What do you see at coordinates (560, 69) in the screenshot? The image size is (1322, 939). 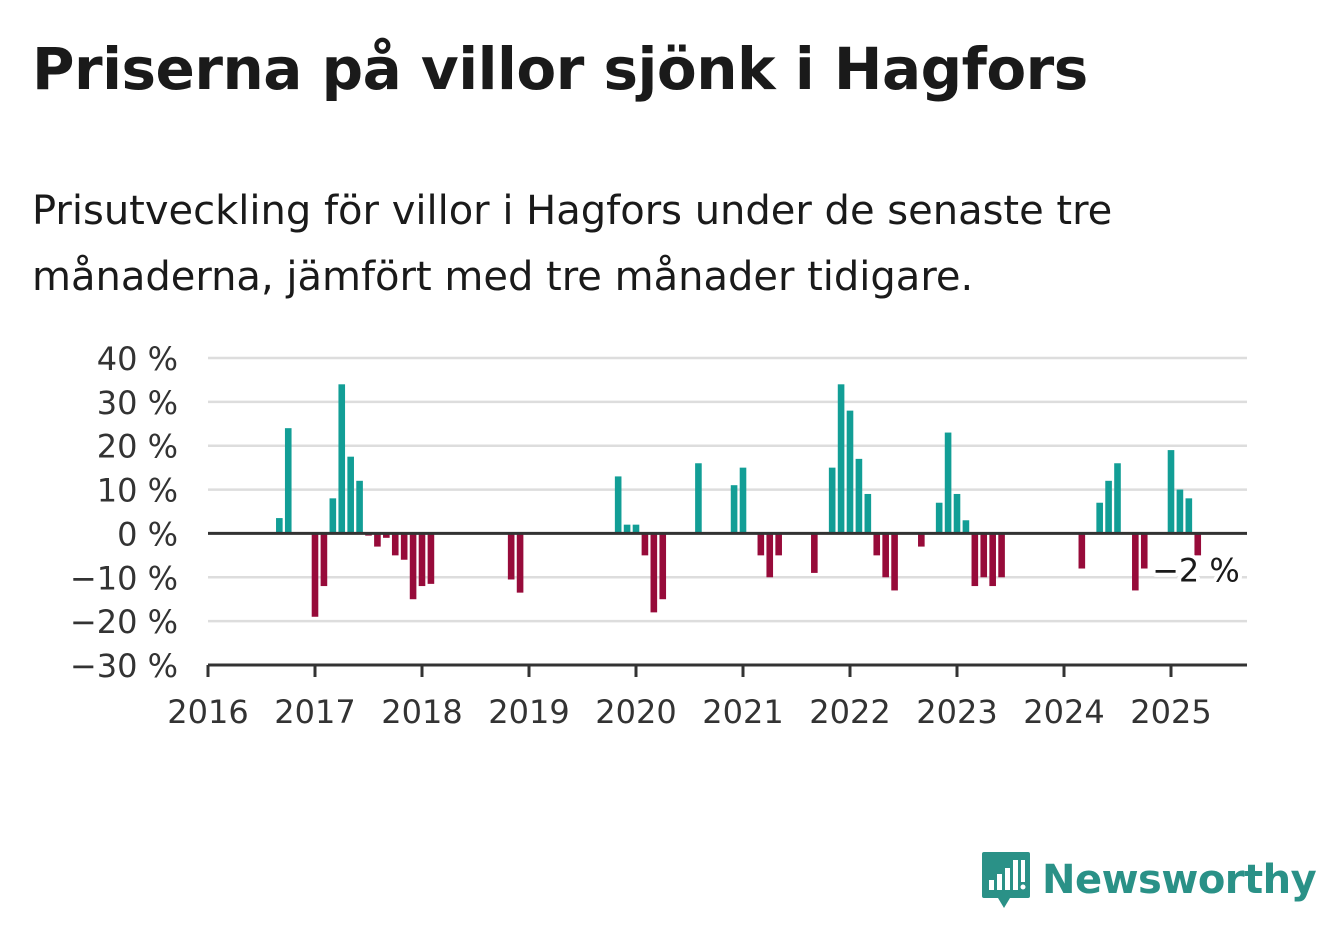 I see `chart-title: Priserna på villor sjönk i Hagfors` at bounding box center [560, 69].